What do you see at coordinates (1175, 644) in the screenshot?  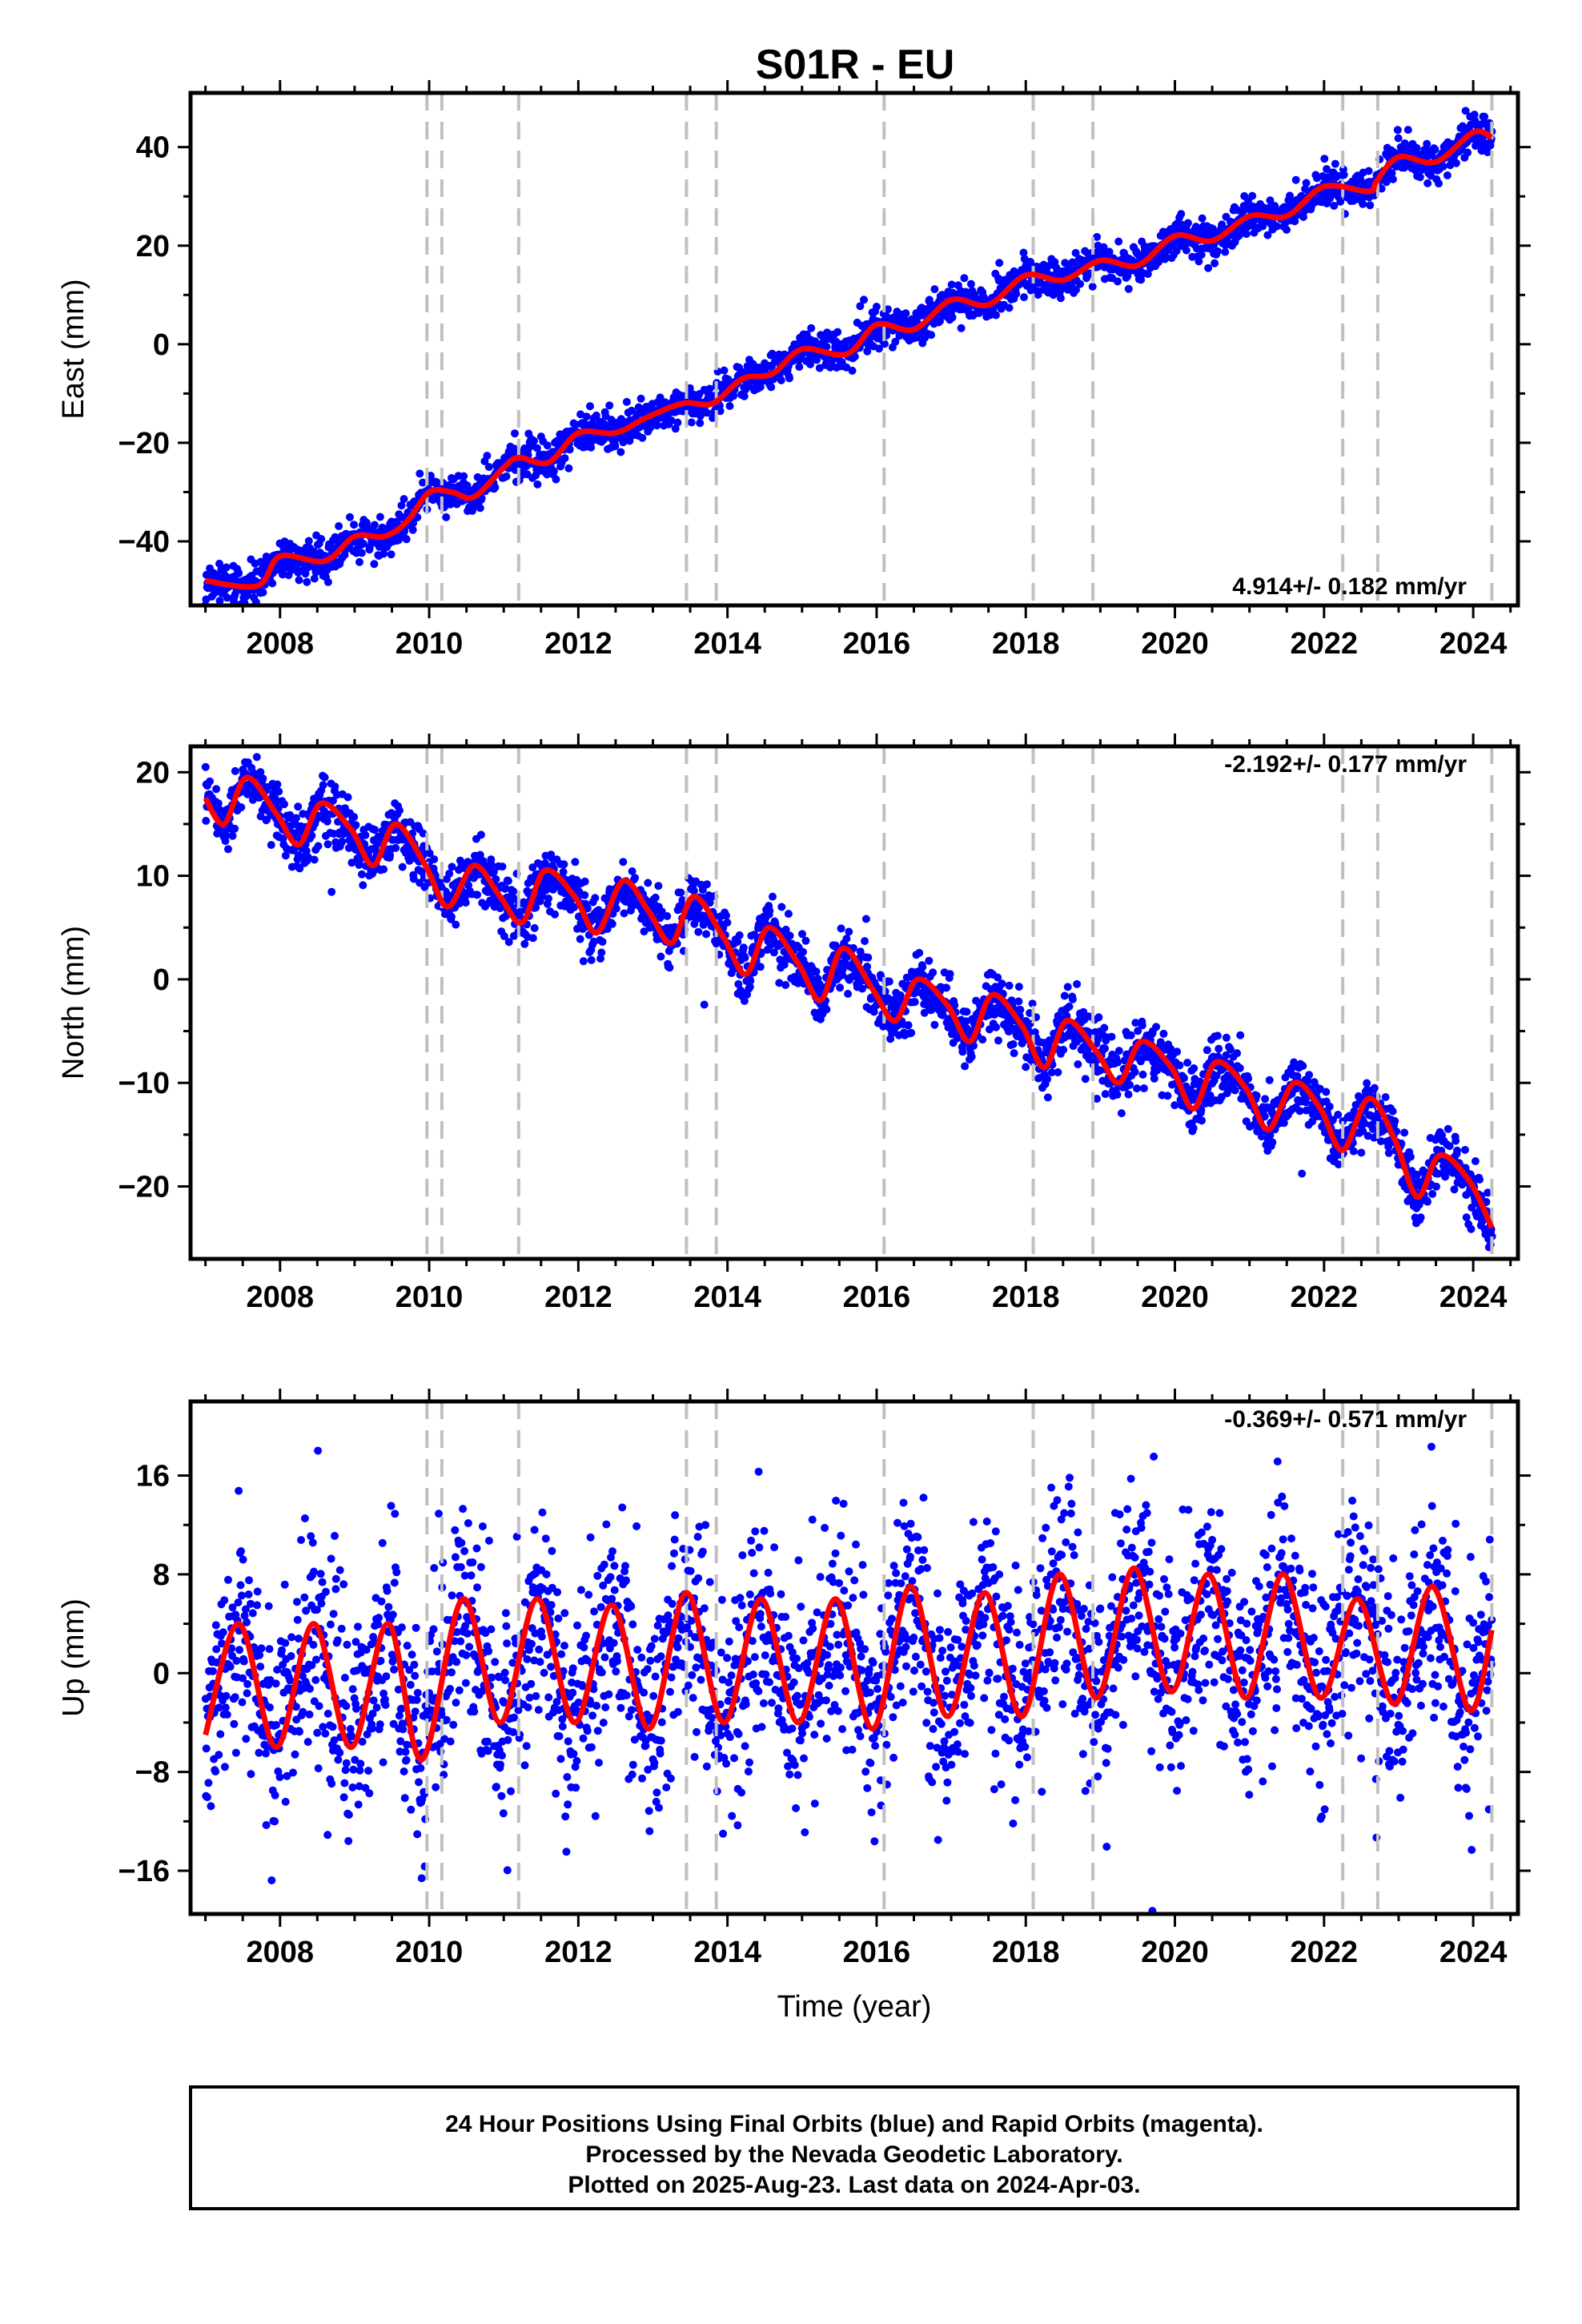 I see `x-tick-label: 2020` at bounding box center [1175, 644].